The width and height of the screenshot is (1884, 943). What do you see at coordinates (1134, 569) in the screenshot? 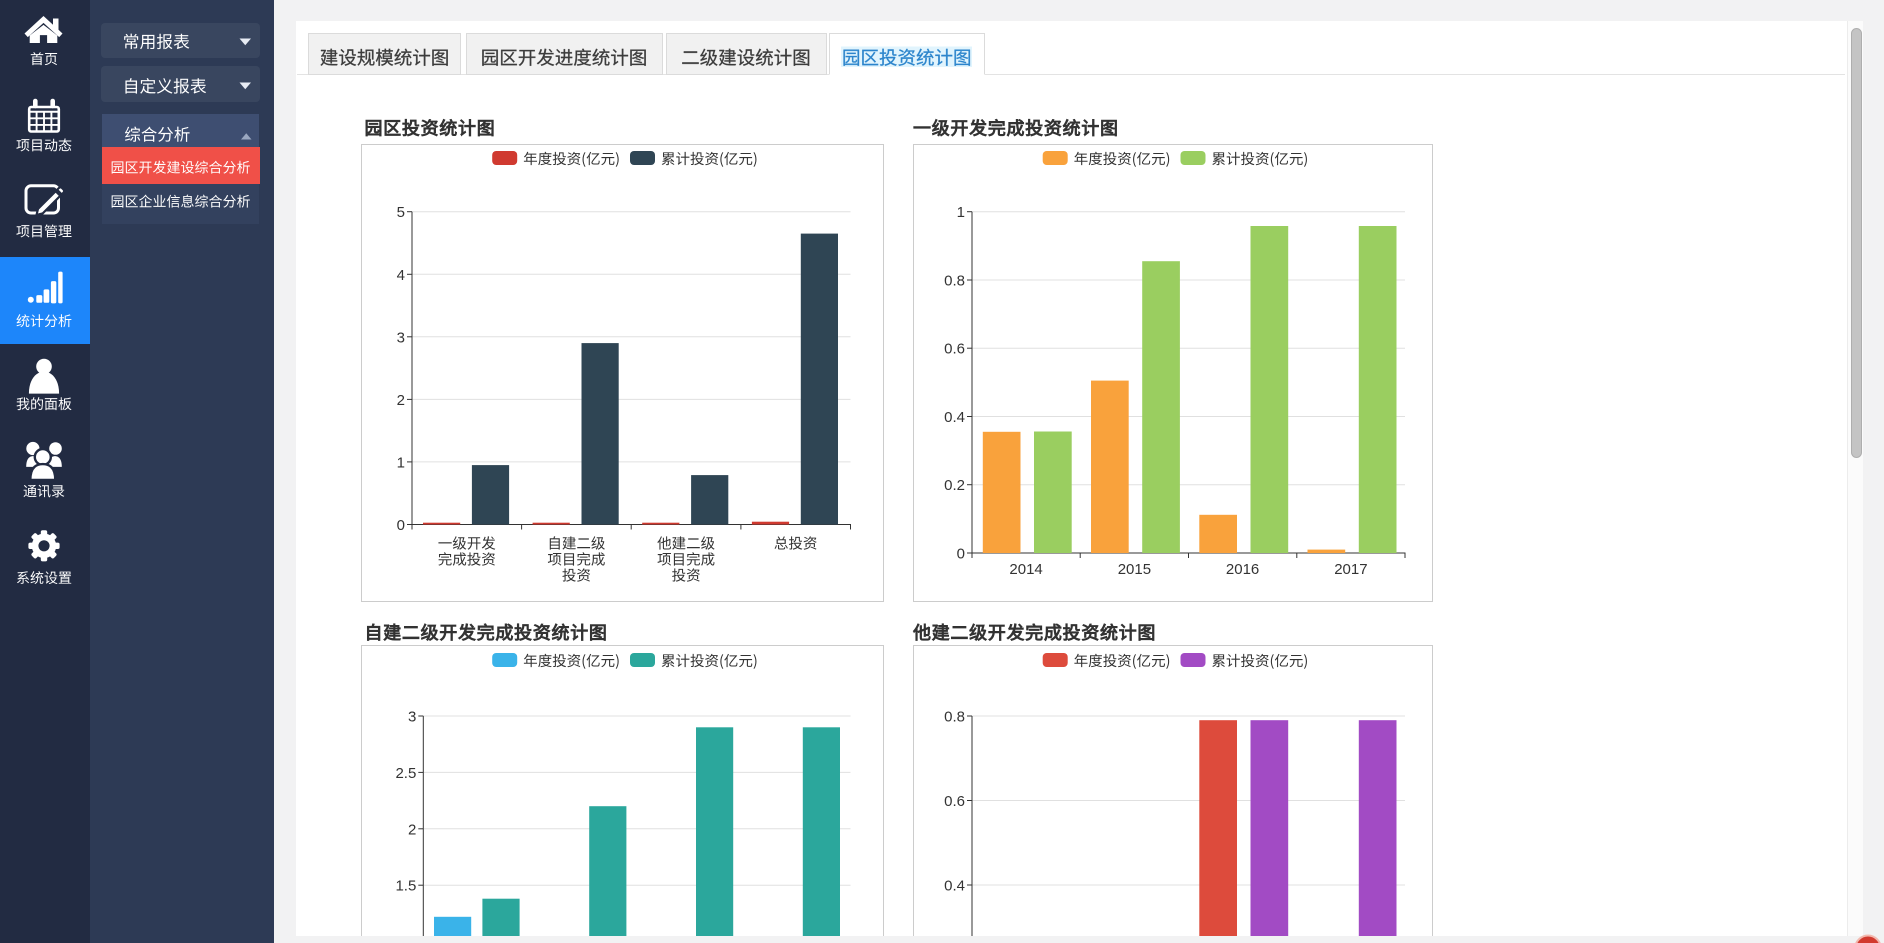
I see `svg-text: 2015` at bounding box center [1134, 569].